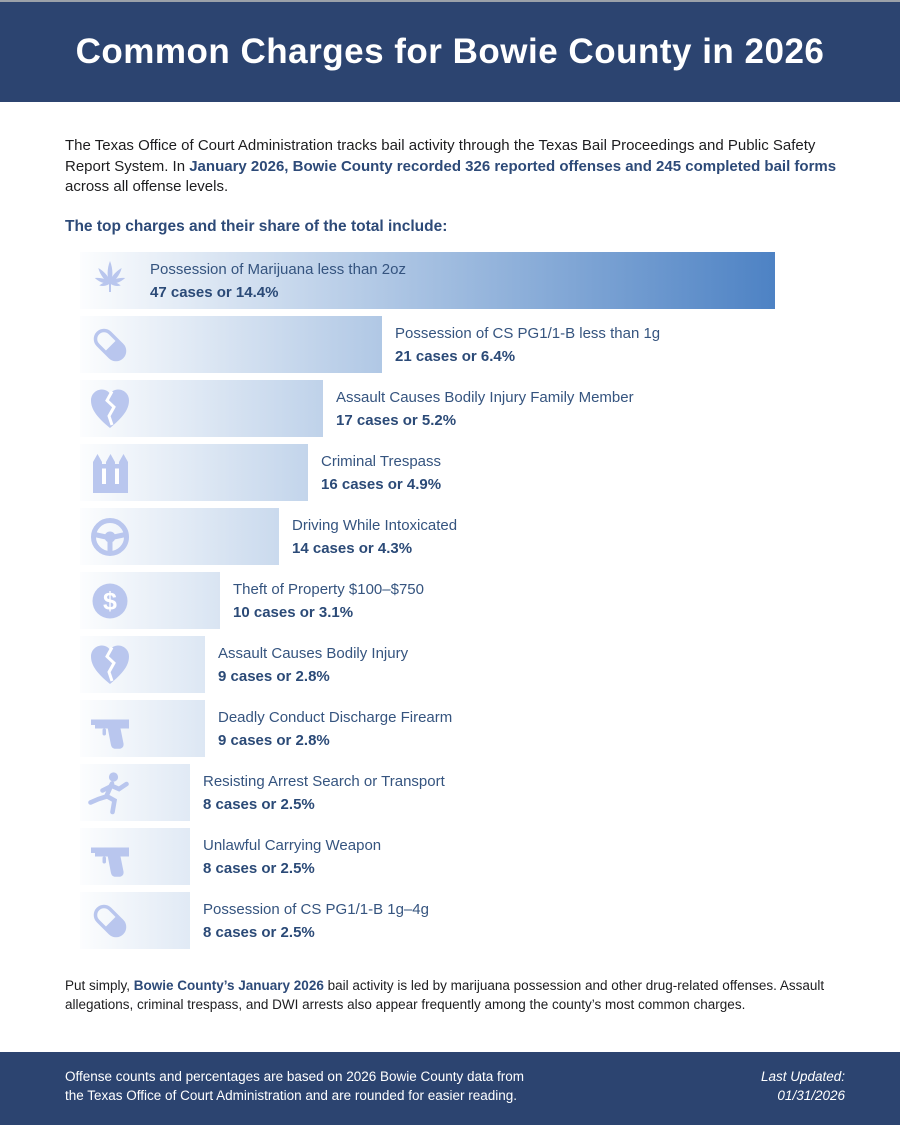 Image resolution: width=900 pixels, height=1125 pixels. I want to click on chart-row: Criminal Trespass 16 cases or 4.9%, so click(480, 472).